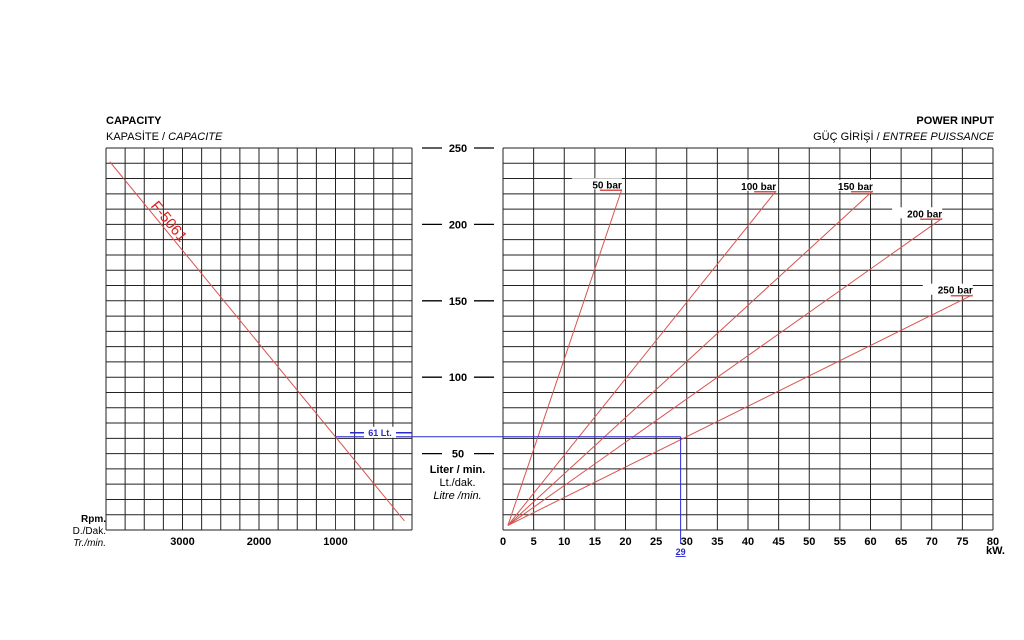  Describe the element at coordinates (687, 542) in the screenshot. I see `kw-tick-label: 30` at that location.